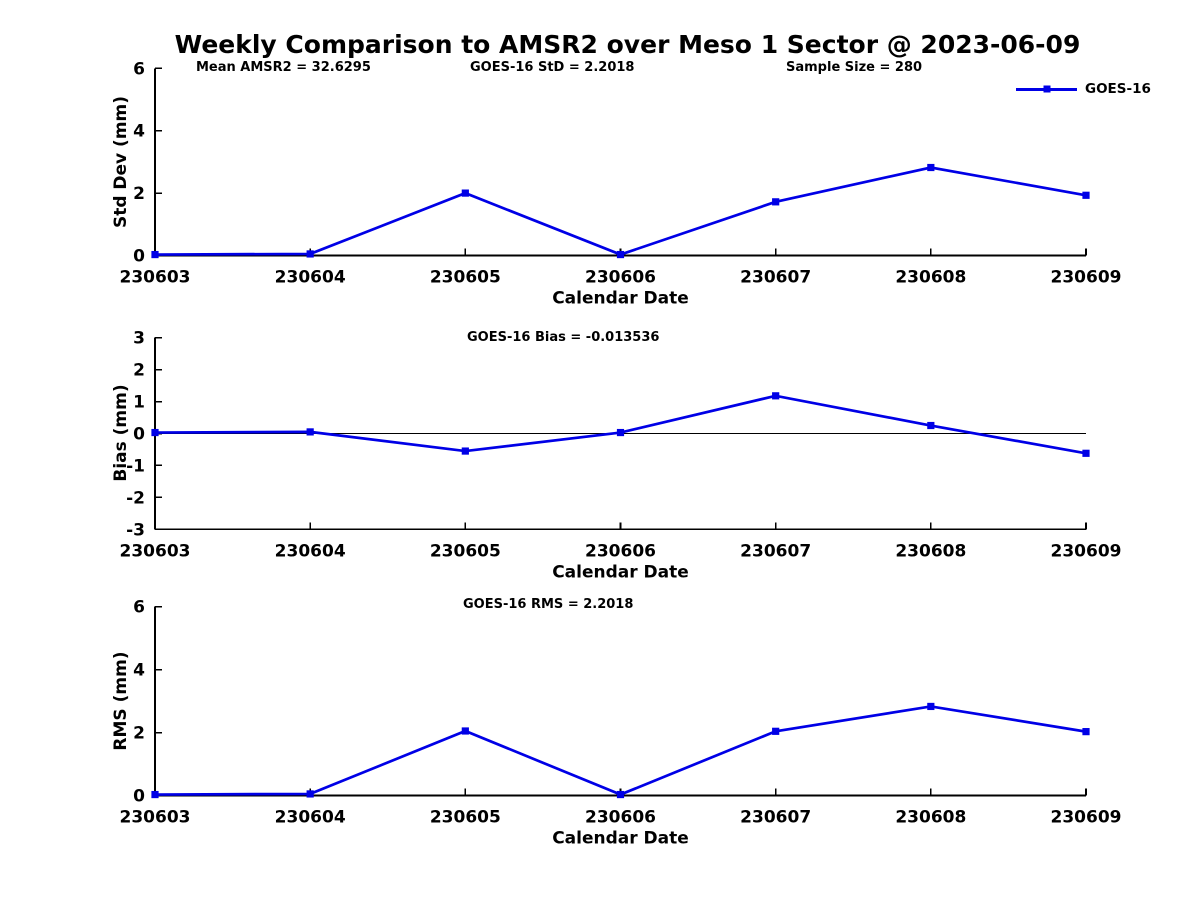 Image resolution: width=1200 pixels, height=900 pixels. I want to click on bias-line, so click(620, 424).